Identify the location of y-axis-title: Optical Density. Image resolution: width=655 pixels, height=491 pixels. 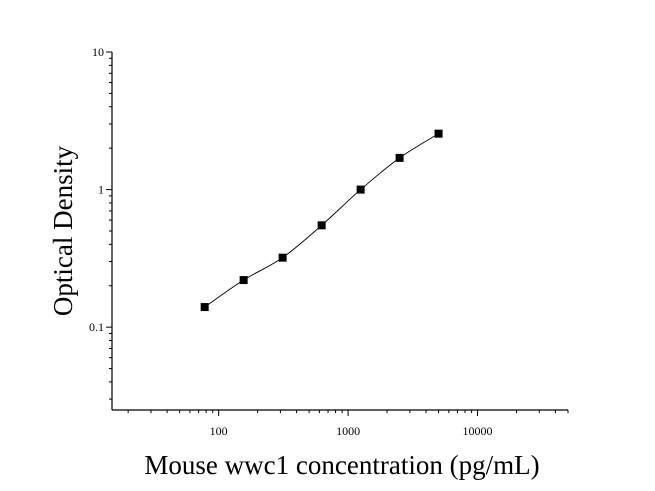
(63, 230).